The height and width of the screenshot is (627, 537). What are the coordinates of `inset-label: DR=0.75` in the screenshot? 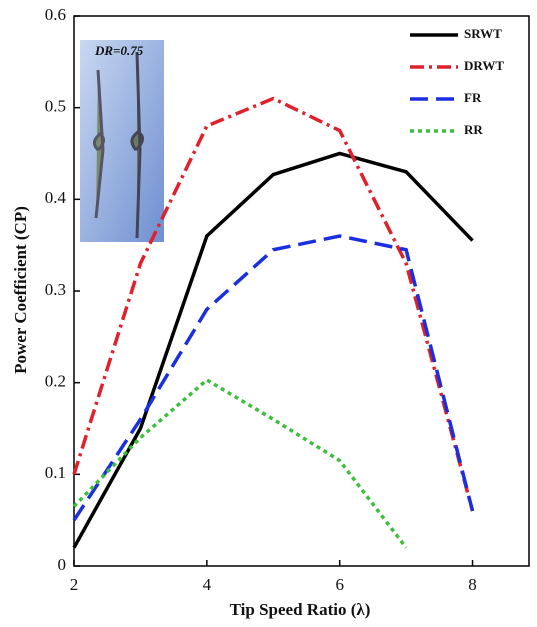 It's located at (119, 50).